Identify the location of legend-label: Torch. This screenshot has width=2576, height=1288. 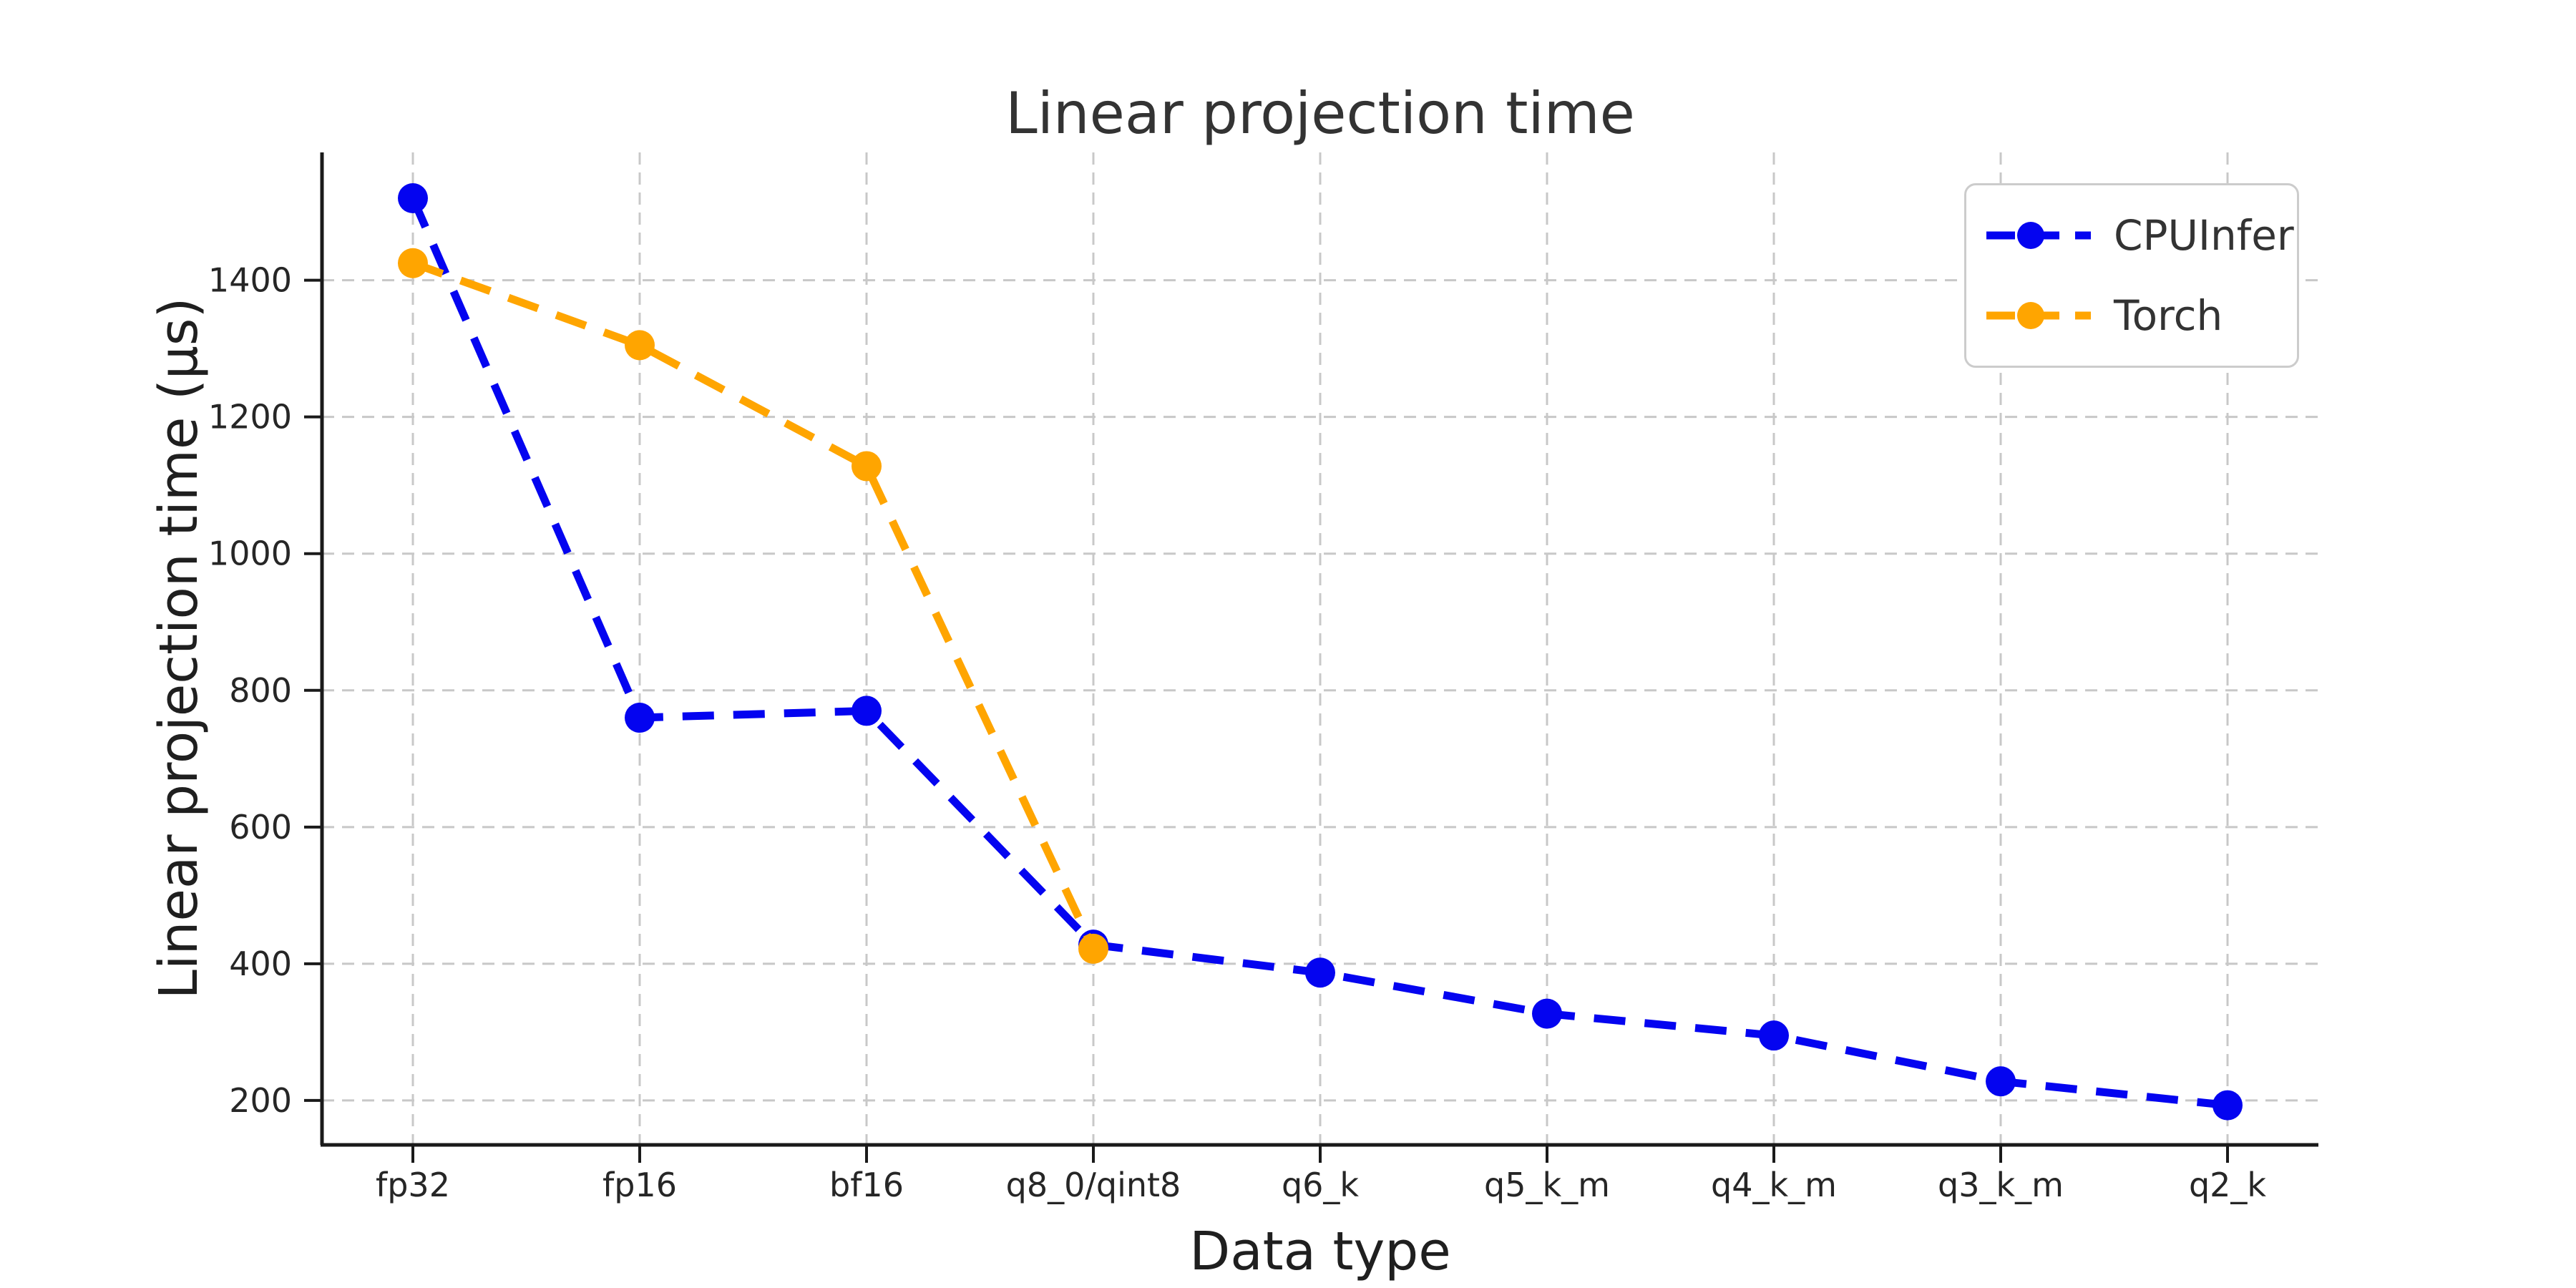
(2168, 315).